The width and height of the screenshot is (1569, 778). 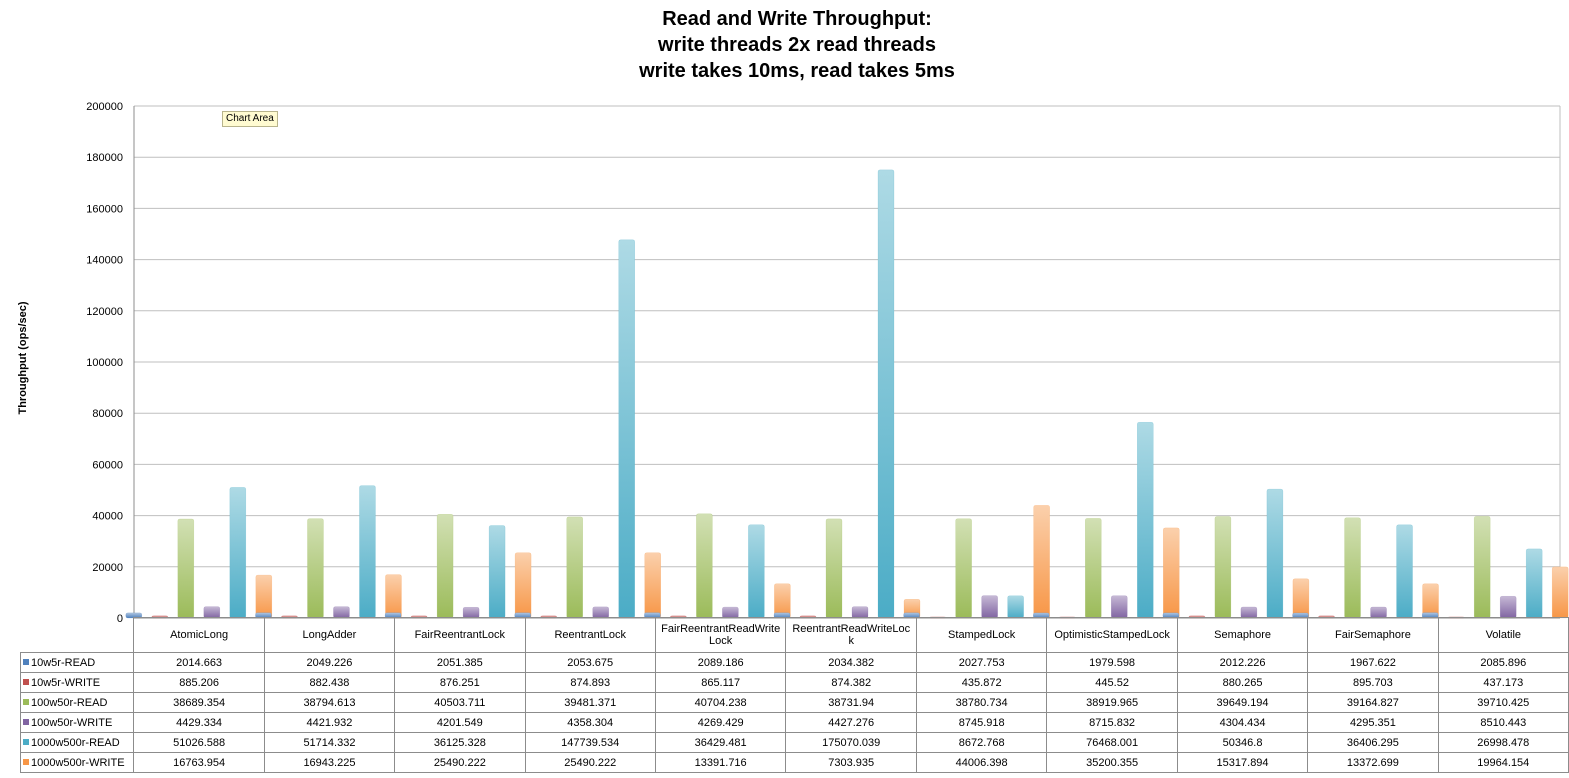 What do you see at coordinates (720, 762) in the screenshot?
I see `table-cell: 13391.716` at bounding box center [720, 762].